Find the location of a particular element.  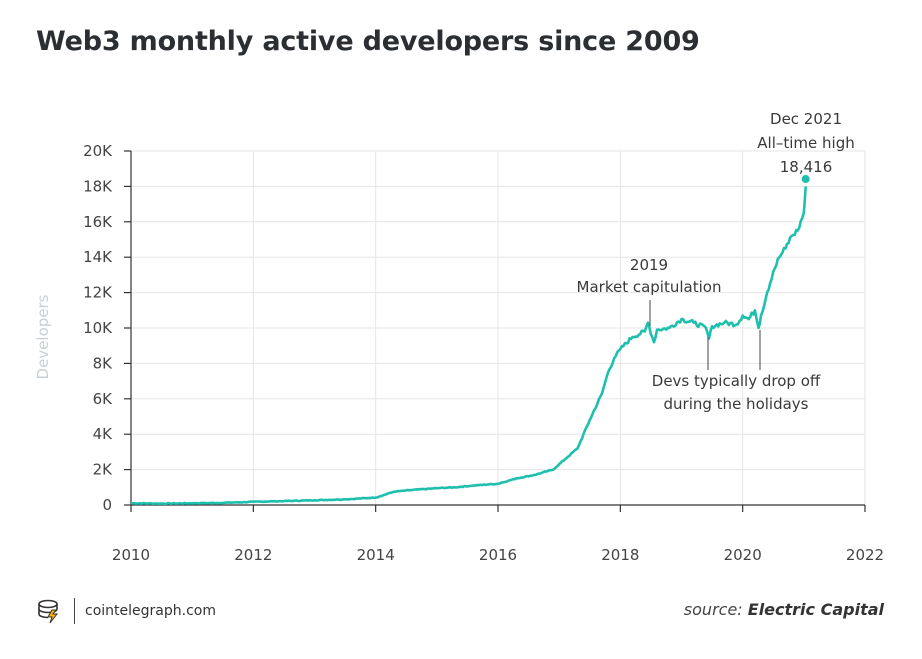

all-time-high-point is located at coordinates (805, 179).